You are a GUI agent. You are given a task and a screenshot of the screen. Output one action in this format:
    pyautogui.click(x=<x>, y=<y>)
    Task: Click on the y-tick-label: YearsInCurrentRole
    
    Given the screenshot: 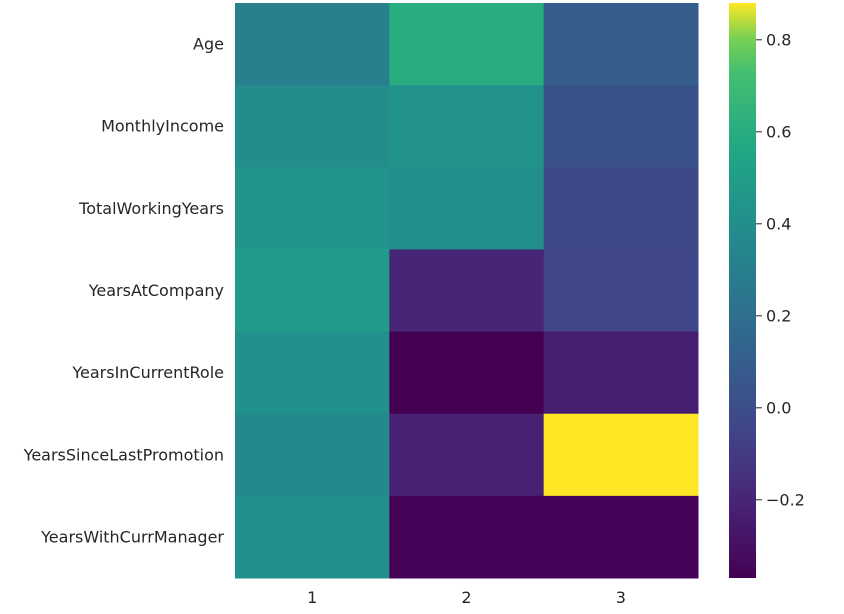 What is the action you would take?
    pyautogui.click(x=147, y=372)
    